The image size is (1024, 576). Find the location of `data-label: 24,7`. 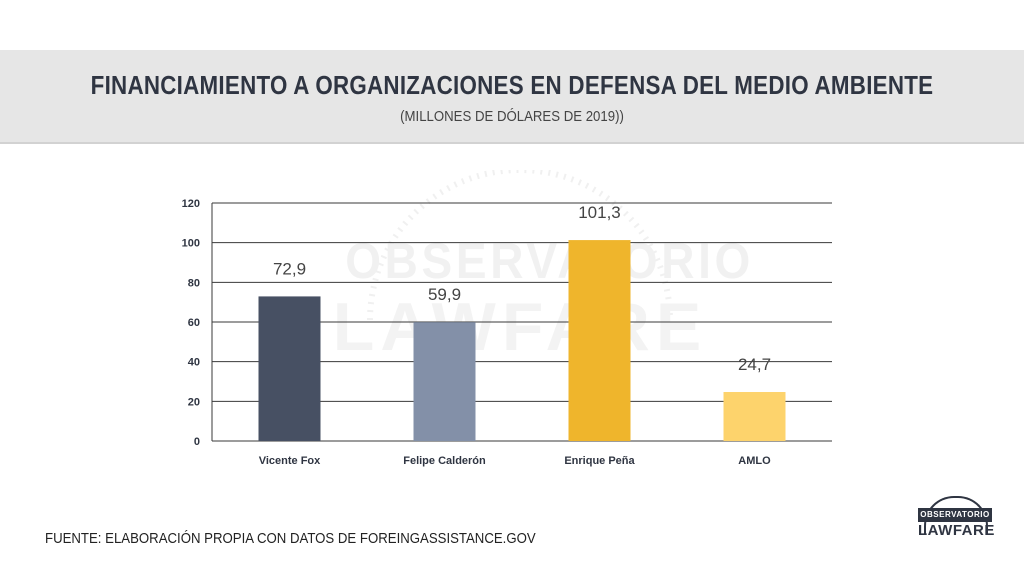

data-label: 24,7 is located at coordinates (754, 364).